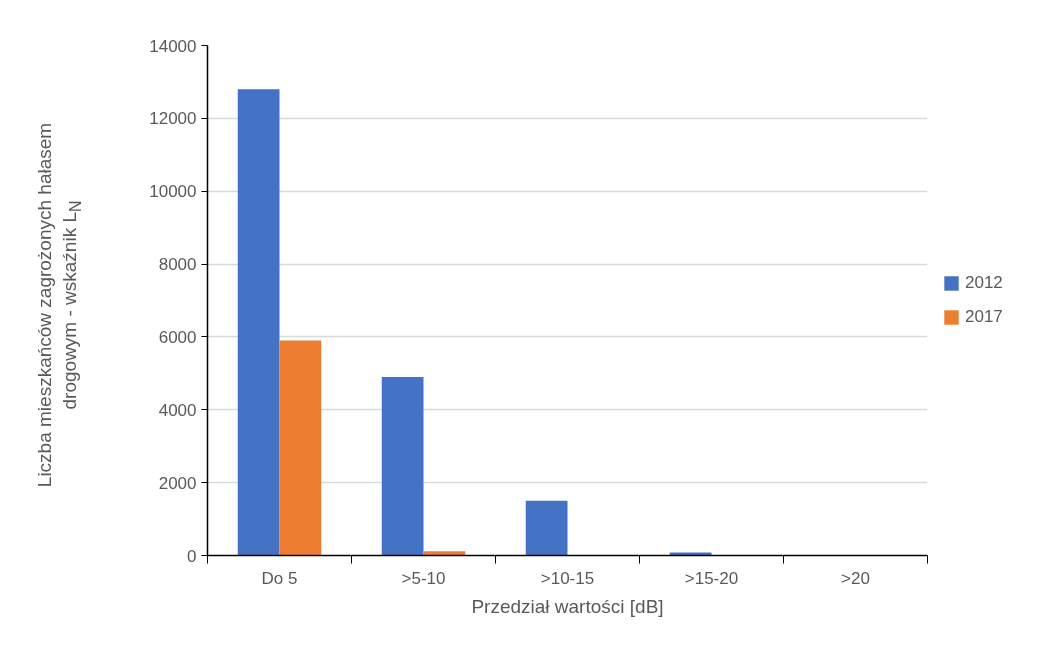  I want to click on x-tick-label: >10-15, so click(567, 578).